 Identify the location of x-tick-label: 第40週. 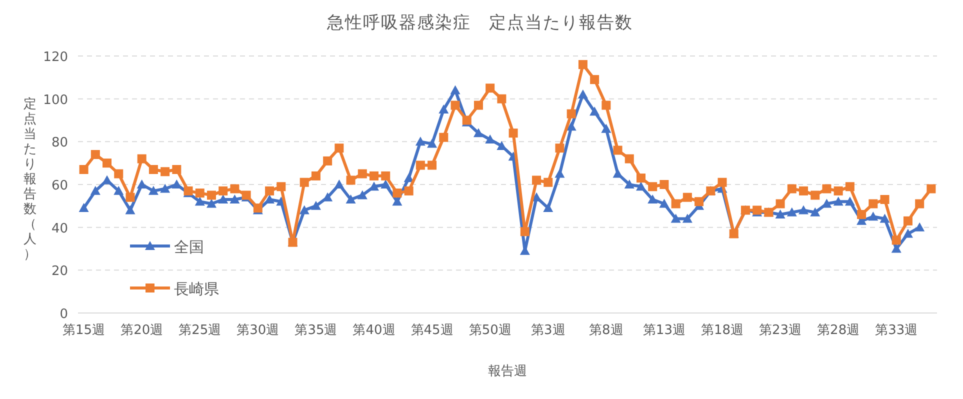
(374, 330).